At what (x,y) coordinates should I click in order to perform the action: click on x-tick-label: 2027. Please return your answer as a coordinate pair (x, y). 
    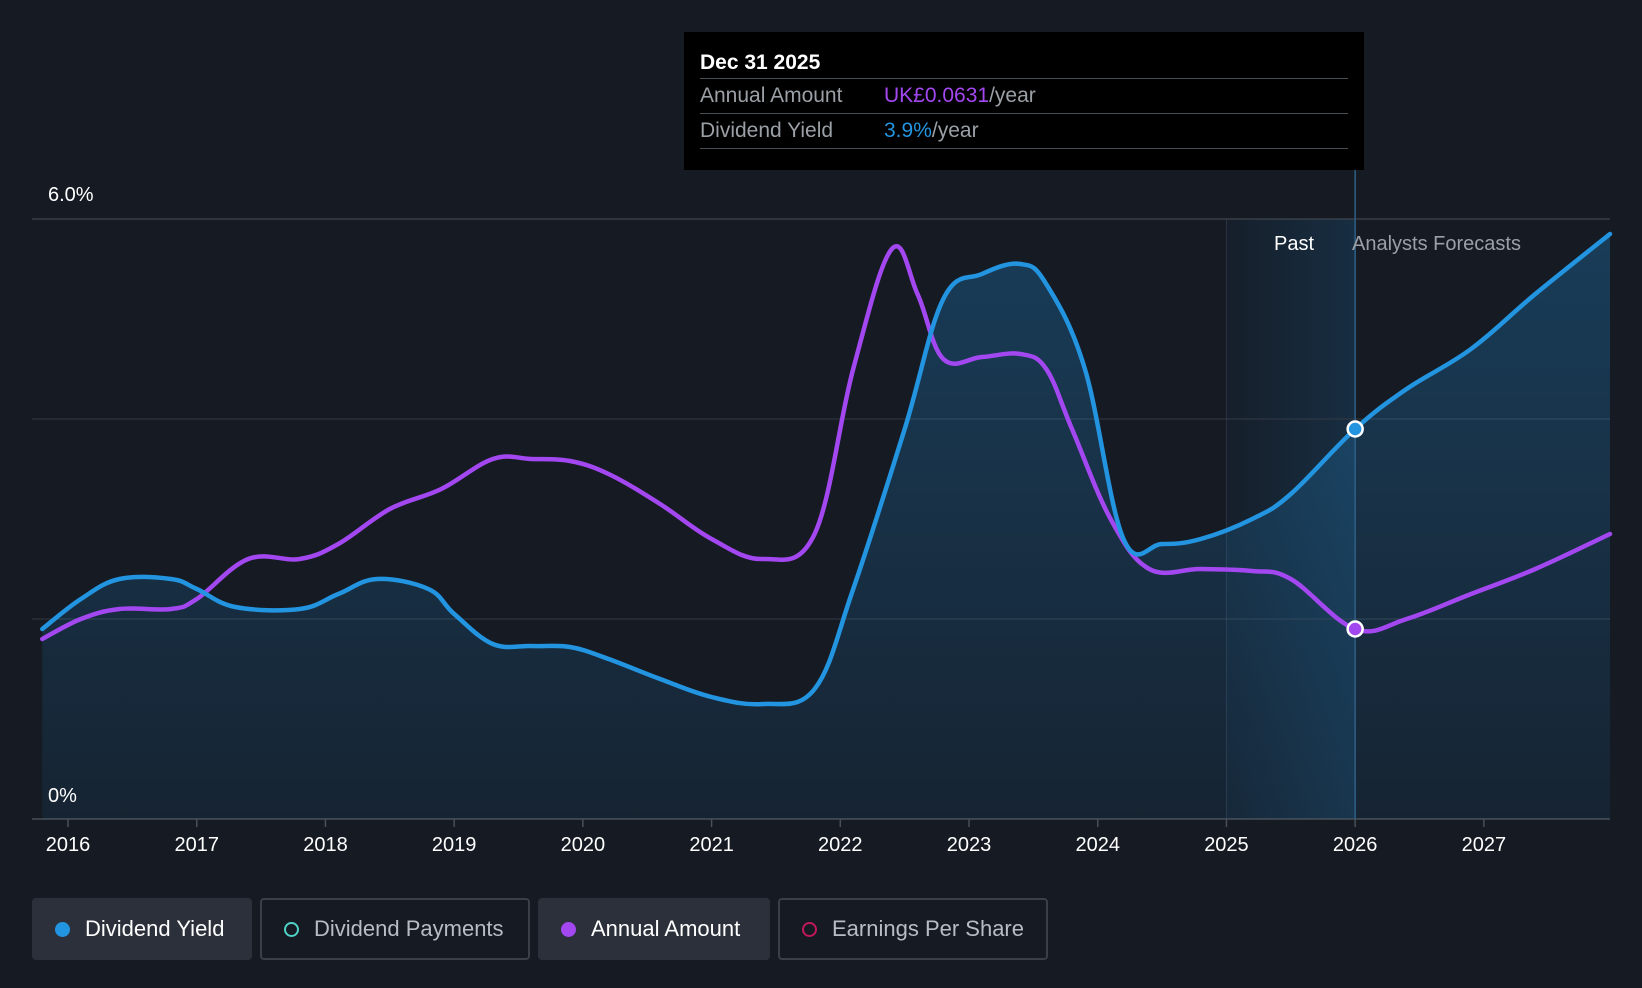
    Looking at the image, I should click on (1484, 845).